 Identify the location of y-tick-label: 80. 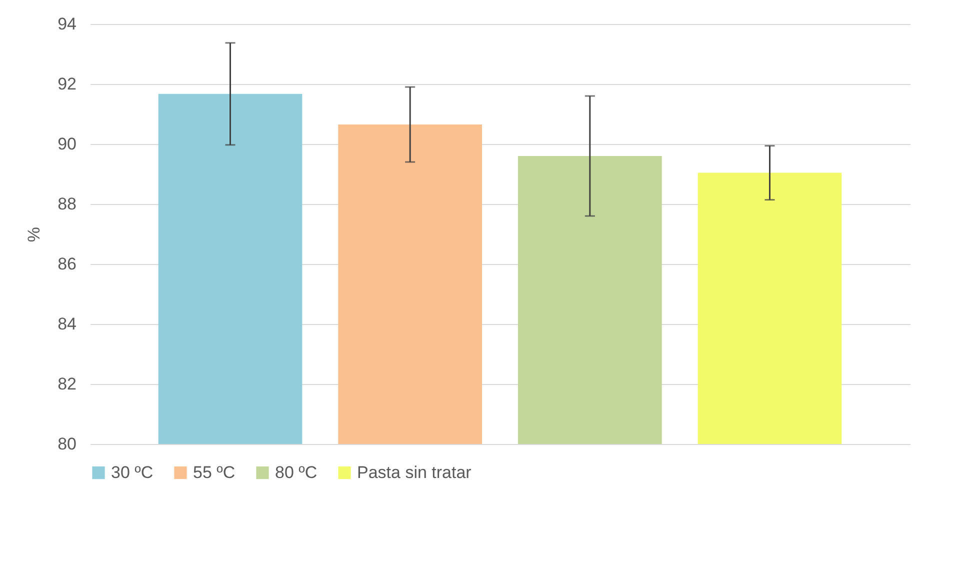
(67, 444).